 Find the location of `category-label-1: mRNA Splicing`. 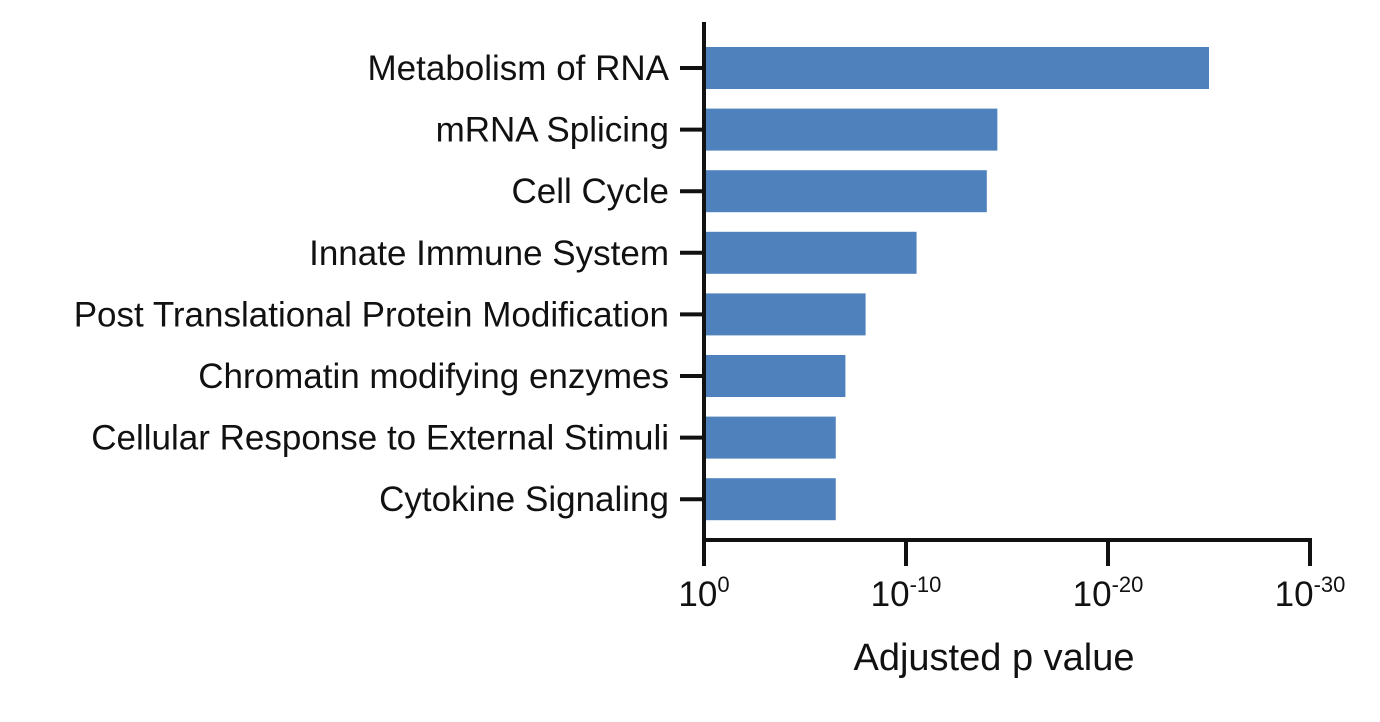

category-label-1: mRNA Splicing is located at coordinates (552, 130).